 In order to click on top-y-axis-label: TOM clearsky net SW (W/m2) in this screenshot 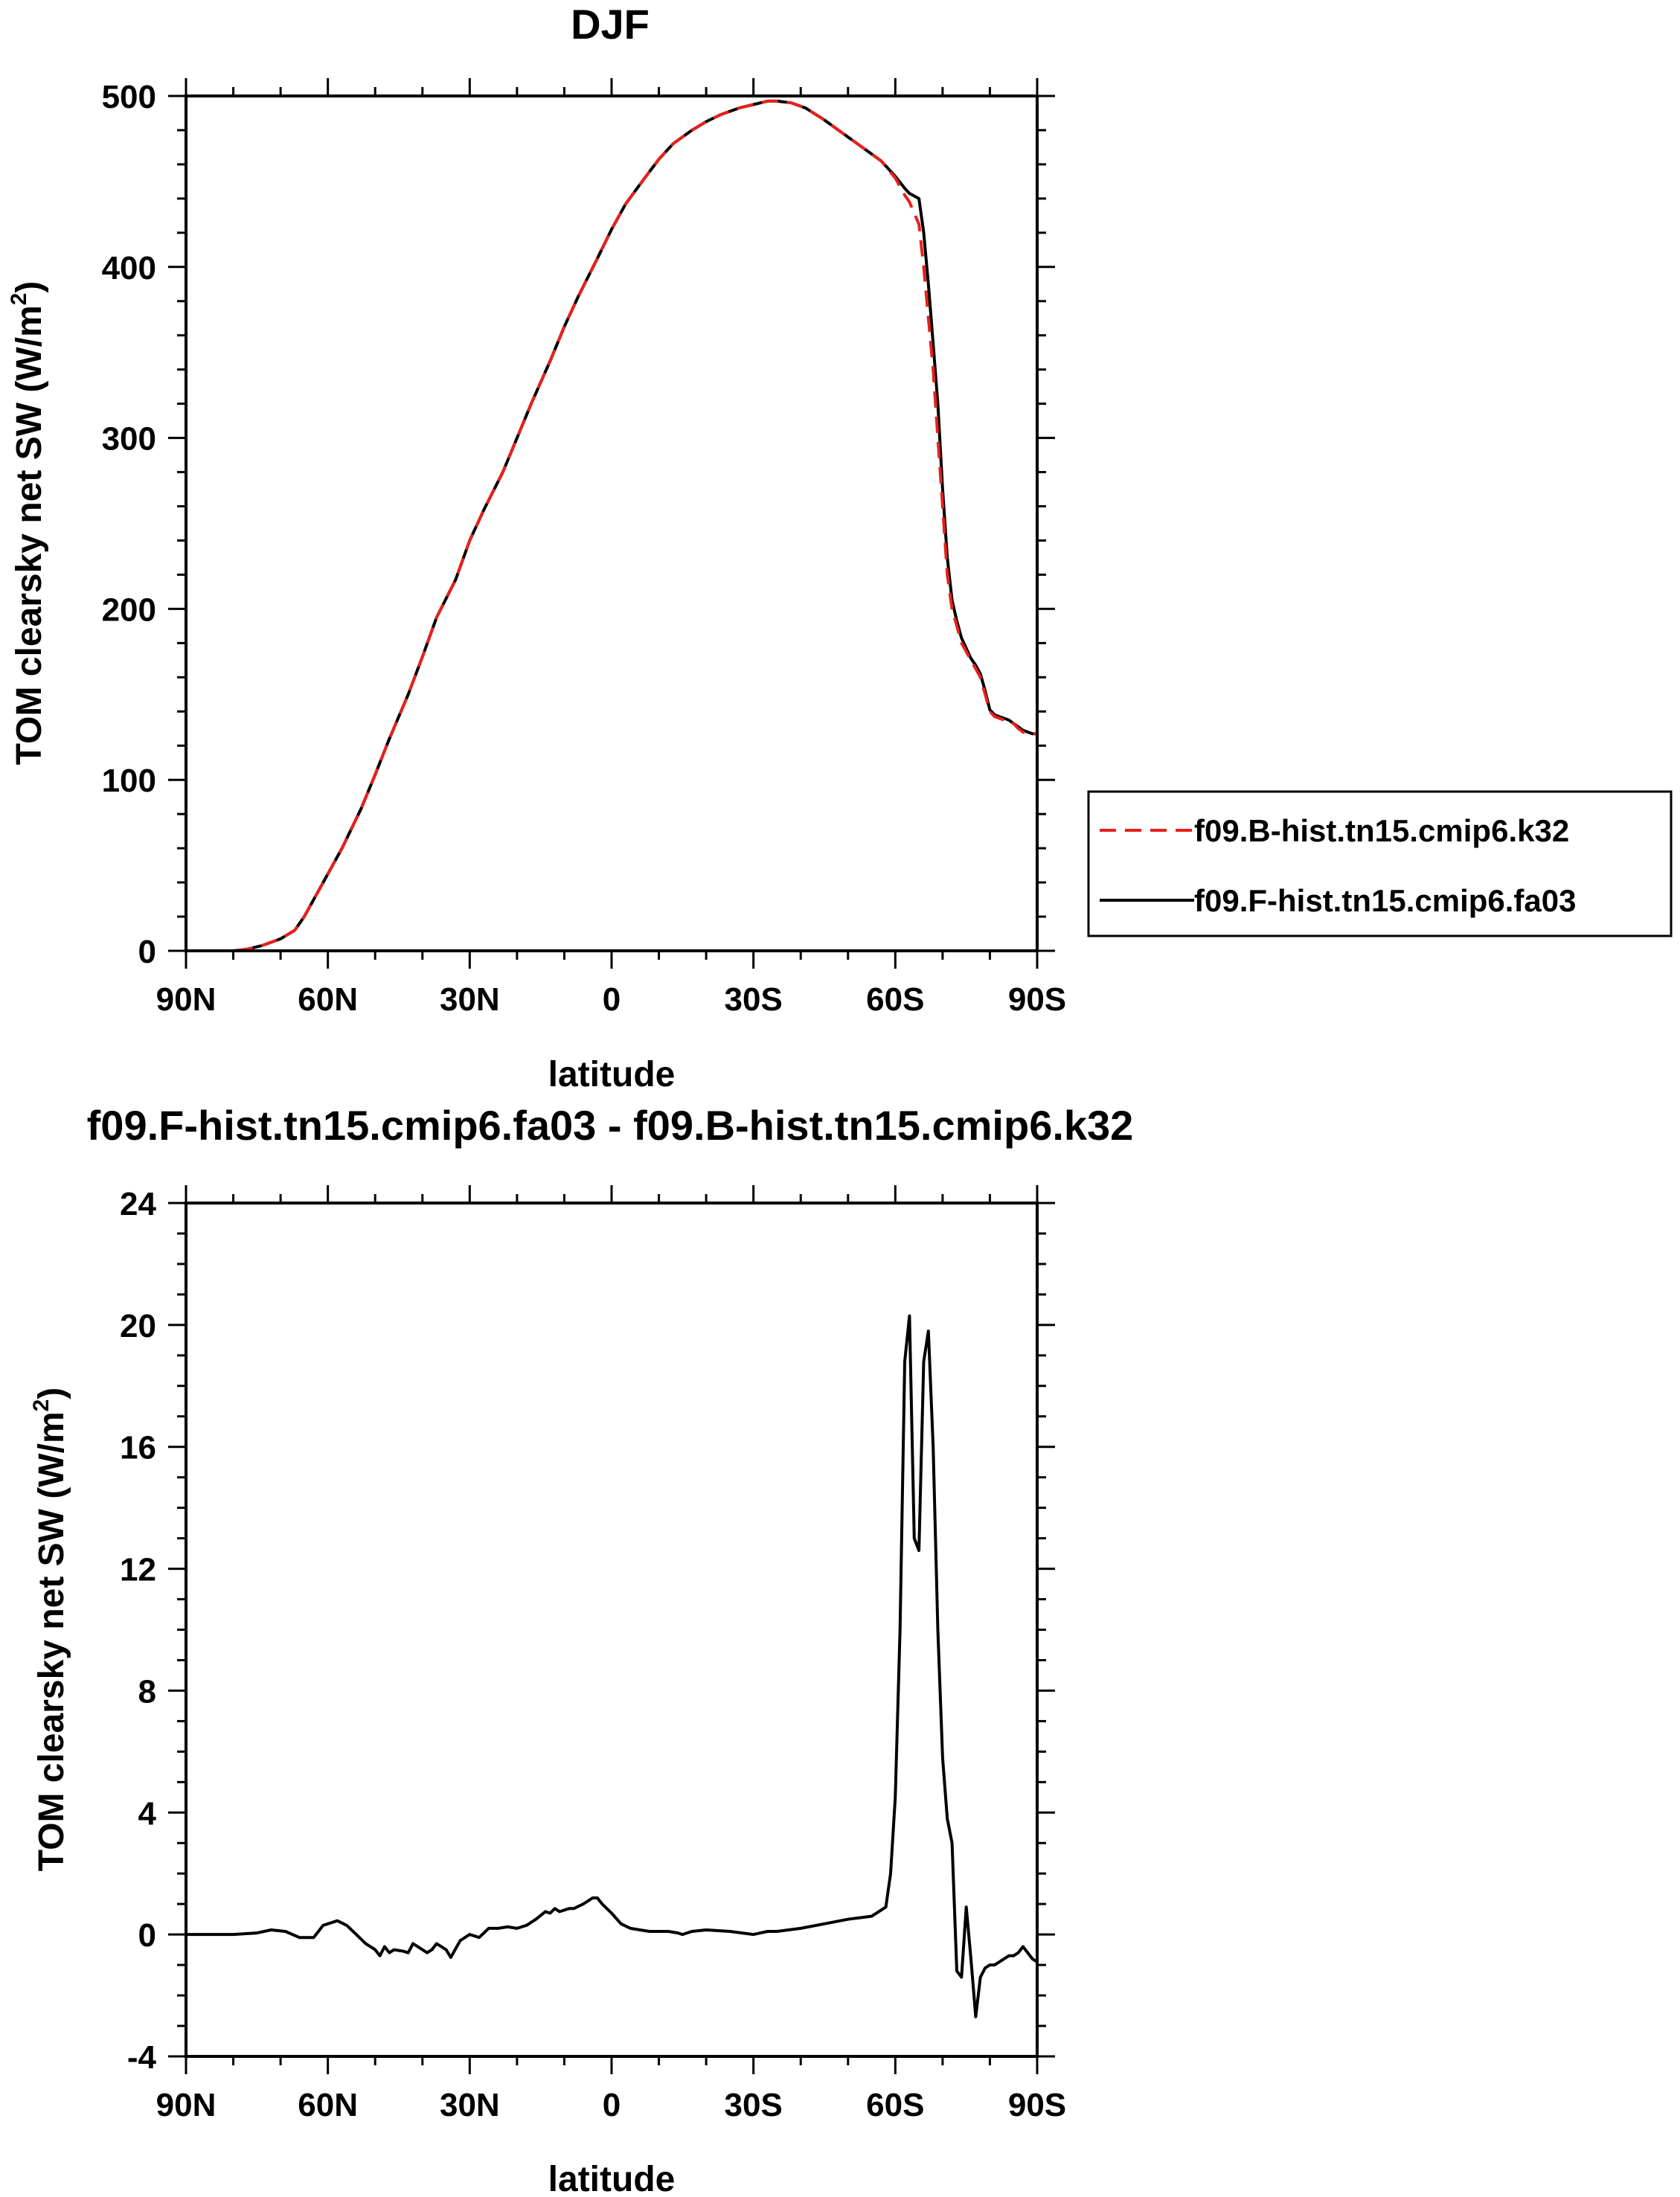, I will do `click(28, 523)`.